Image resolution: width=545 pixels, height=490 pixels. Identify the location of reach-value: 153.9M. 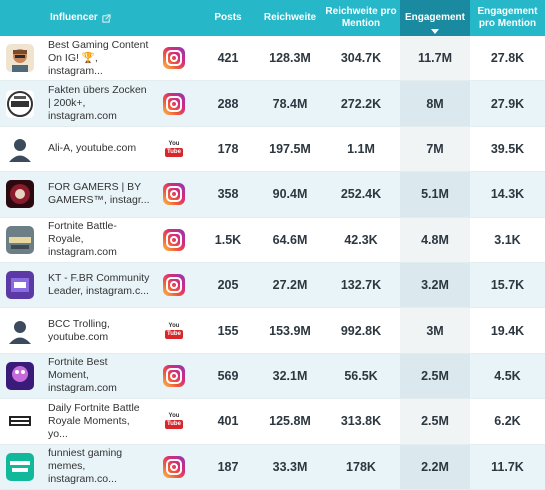
(290, 330).